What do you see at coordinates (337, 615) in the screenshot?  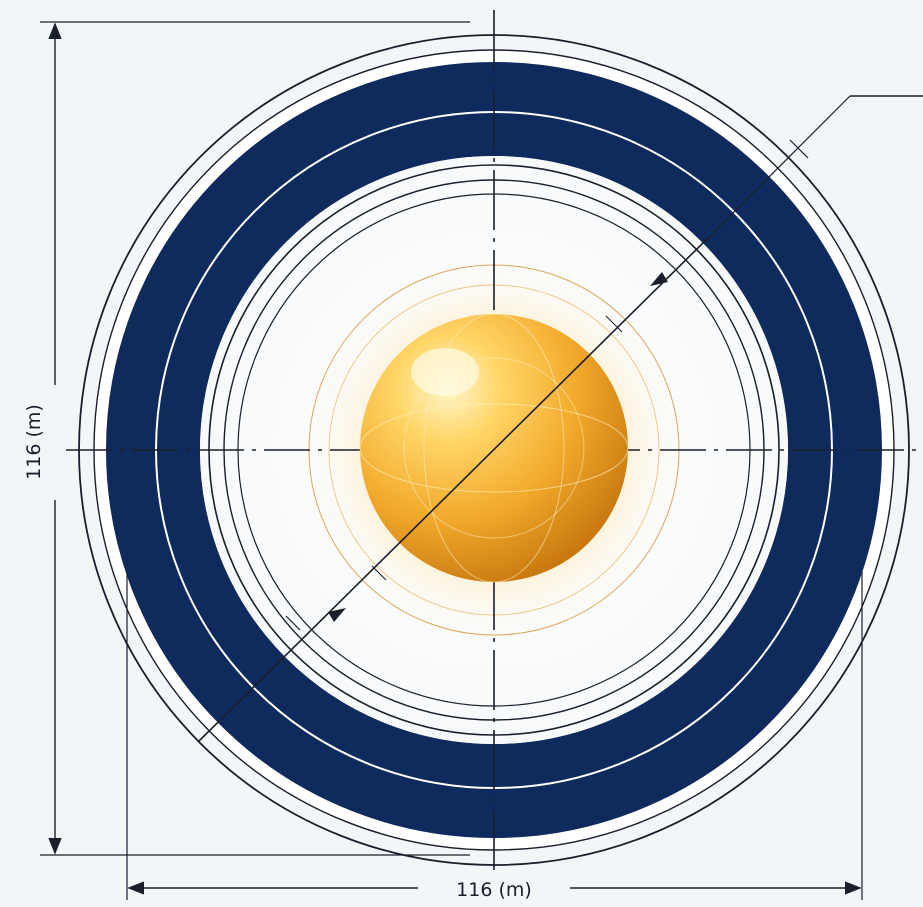 I see `diagonal-arrow-lower` at bounding box center [337, 615].